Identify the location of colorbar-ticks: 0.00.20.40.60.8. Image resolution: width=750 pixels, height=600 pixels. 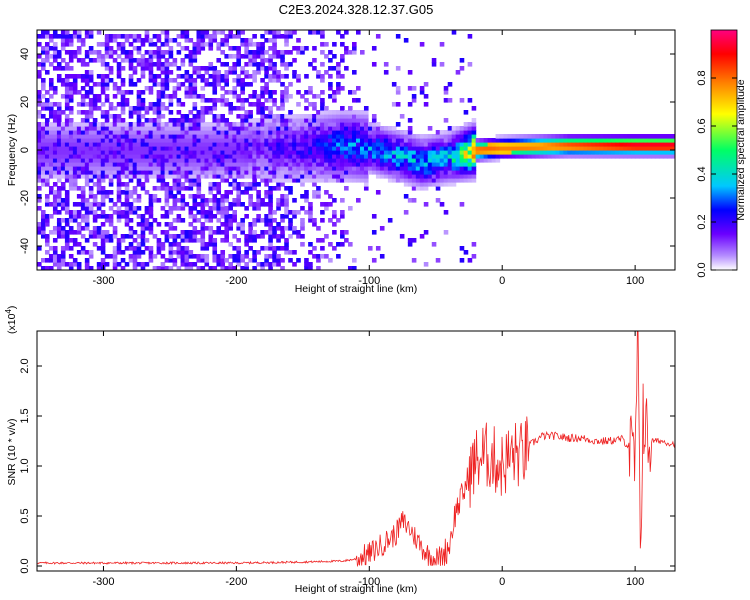
(716, 174).